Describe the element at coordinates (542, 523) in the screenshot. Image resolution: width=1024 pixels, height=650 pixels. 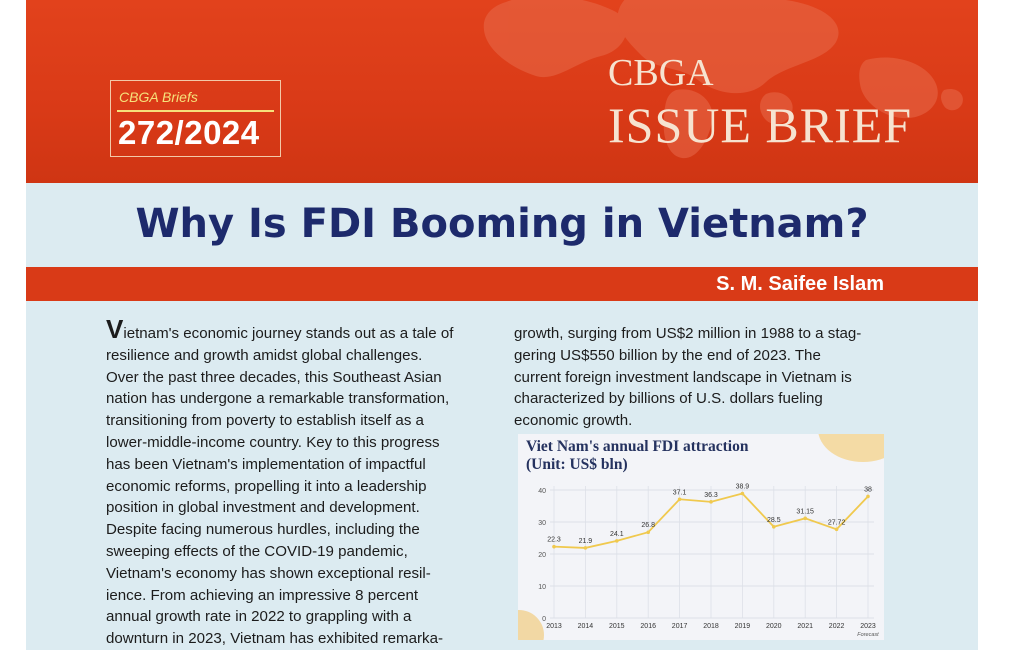
I see `y-tick-label: 30` at that location.